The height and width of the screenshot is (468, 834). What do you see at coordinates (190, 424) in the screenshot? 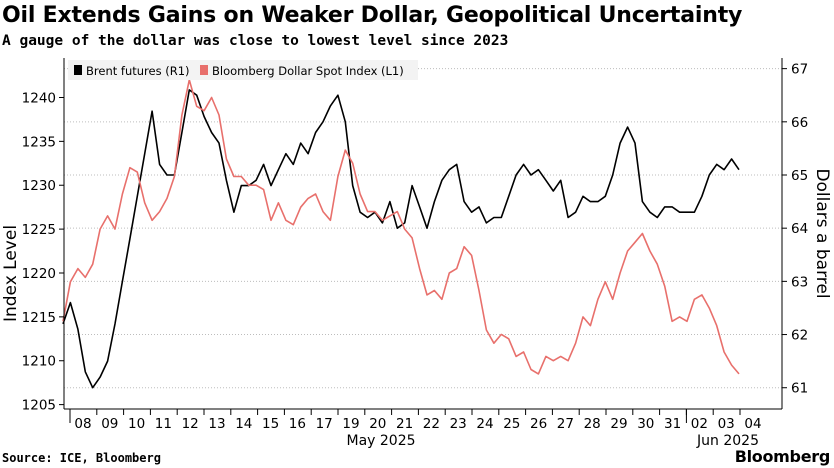
I see `x-tick-label: 12` at bounding box center [190, 424].